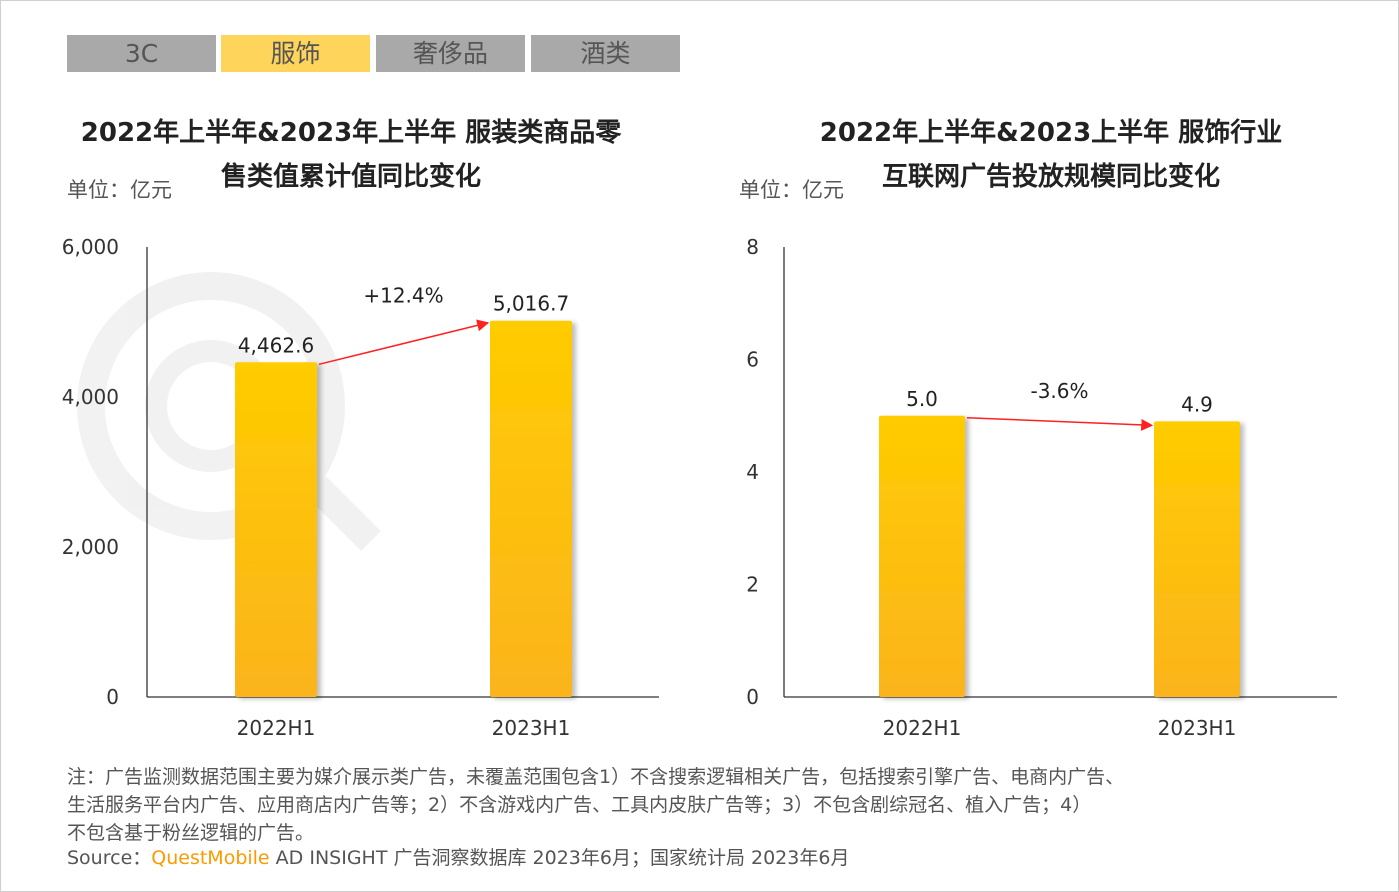  I want to click on change-percent-label: +12.4%, so click(403, 296).